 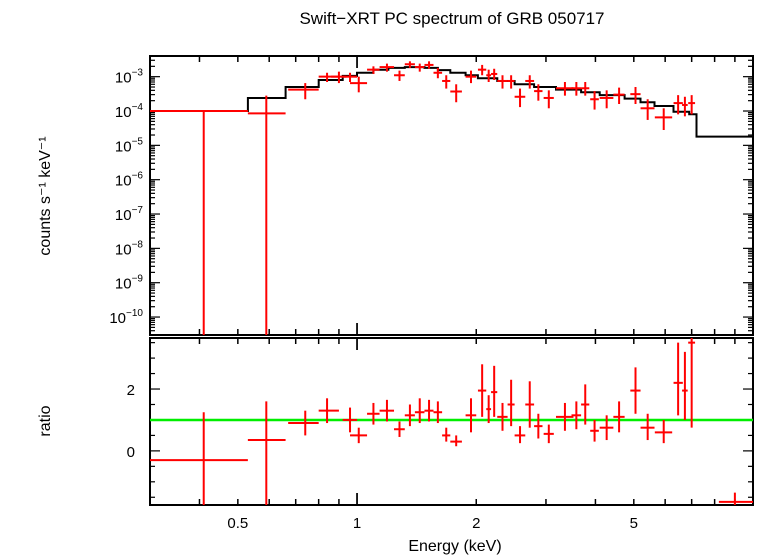 What do you see at coordinates (634, 523) in the screenshot?
I see `x-tick-label: 5` at bounding box center [634, 523].